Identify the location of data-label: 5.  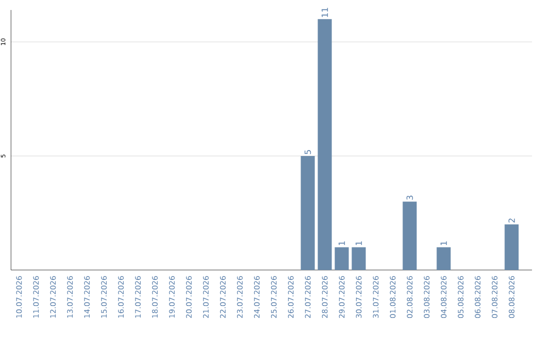
(307, 152).